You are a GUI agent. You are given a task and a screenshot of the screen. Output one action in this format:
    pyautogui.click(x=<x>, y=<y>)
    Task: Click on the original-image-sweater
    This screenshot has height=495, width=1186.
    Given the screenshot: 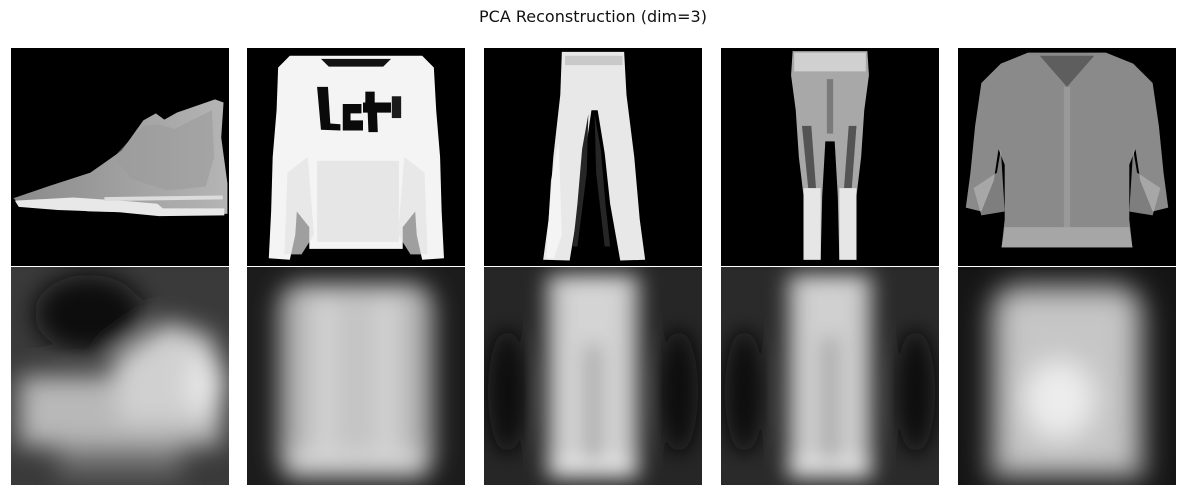 What is the action you would take?
    pyautogui.click(x=356, y=157)
    